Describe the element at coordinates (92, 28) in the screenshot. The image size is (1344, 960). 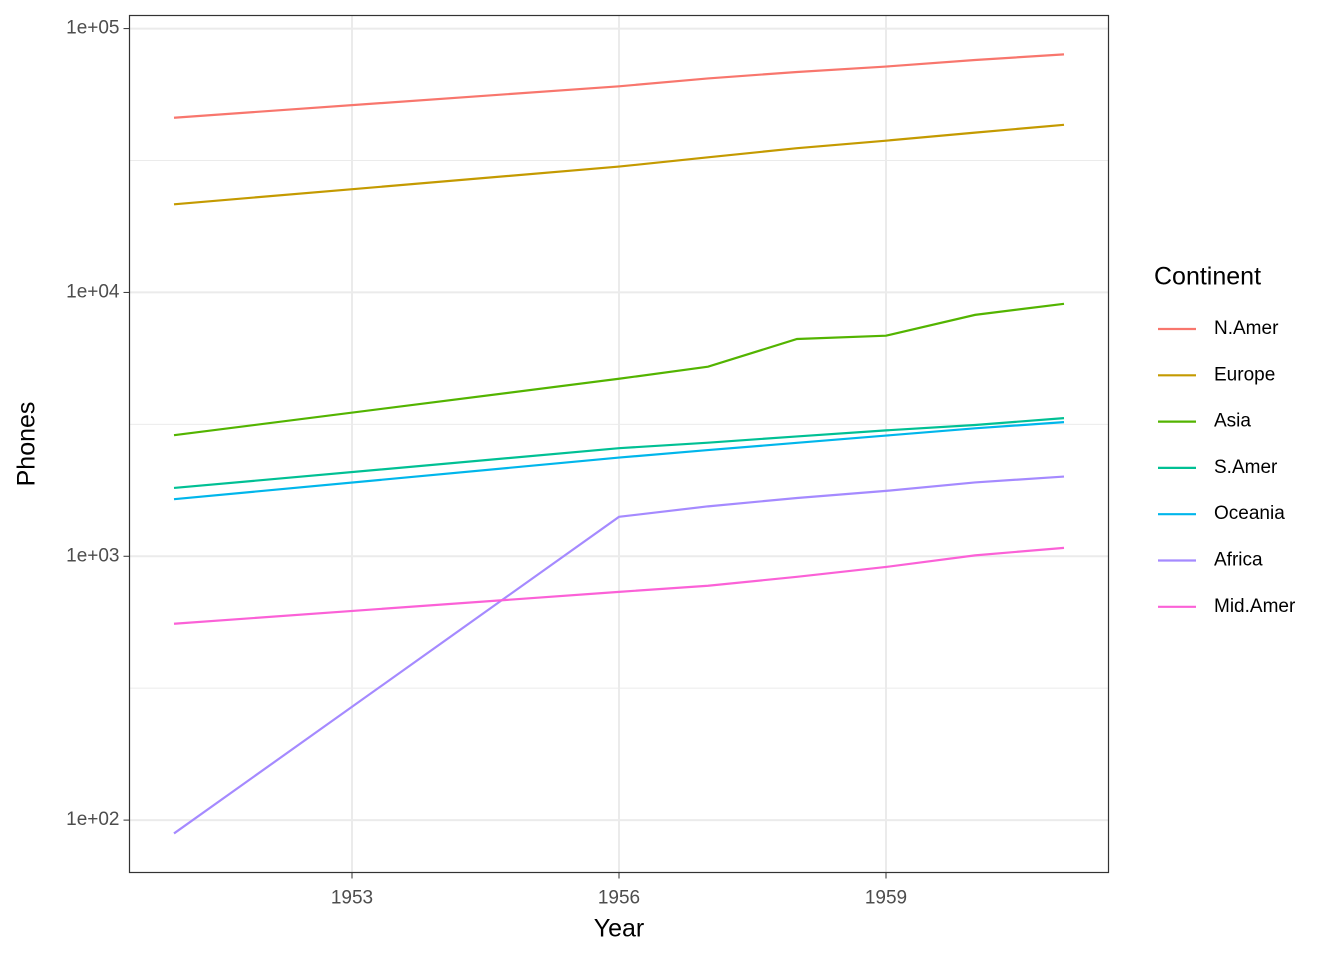
I see `y-tick-label: 1e+05` at that location.